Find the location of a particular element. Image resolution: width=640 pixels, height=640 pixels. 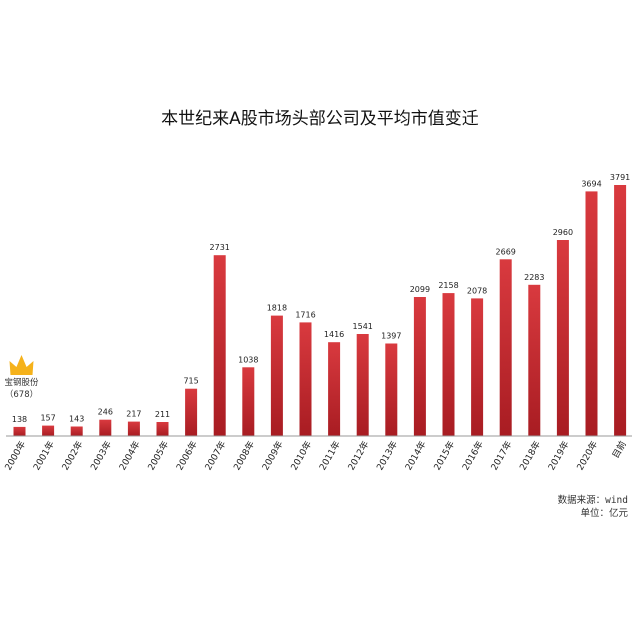

value-label-10: 1716 is located at coordinates (305, 314).